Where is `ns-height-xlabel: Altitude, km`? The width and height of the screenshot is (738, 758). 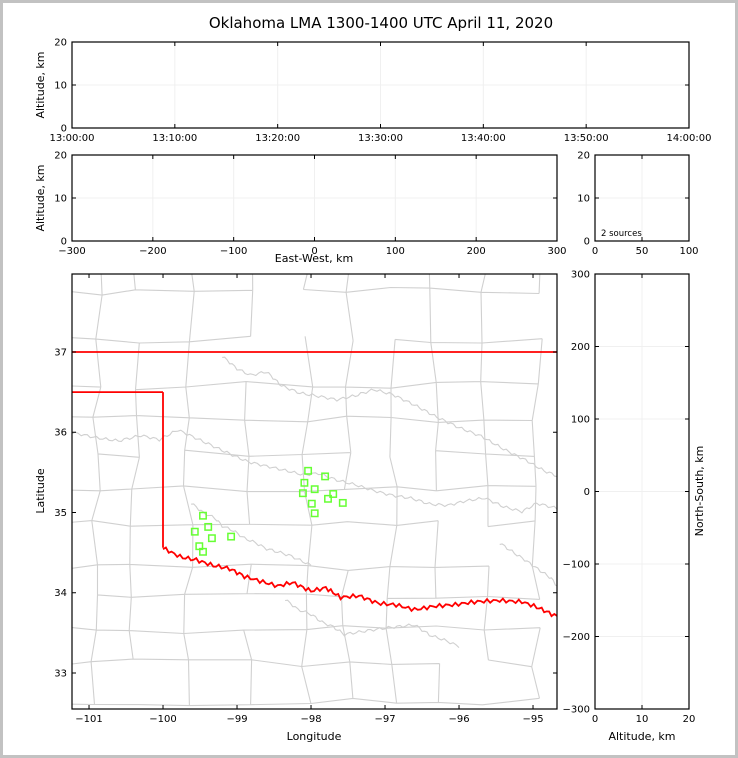
ns-height-xlabel: Altitude, km is located at coordinates (641, 736).